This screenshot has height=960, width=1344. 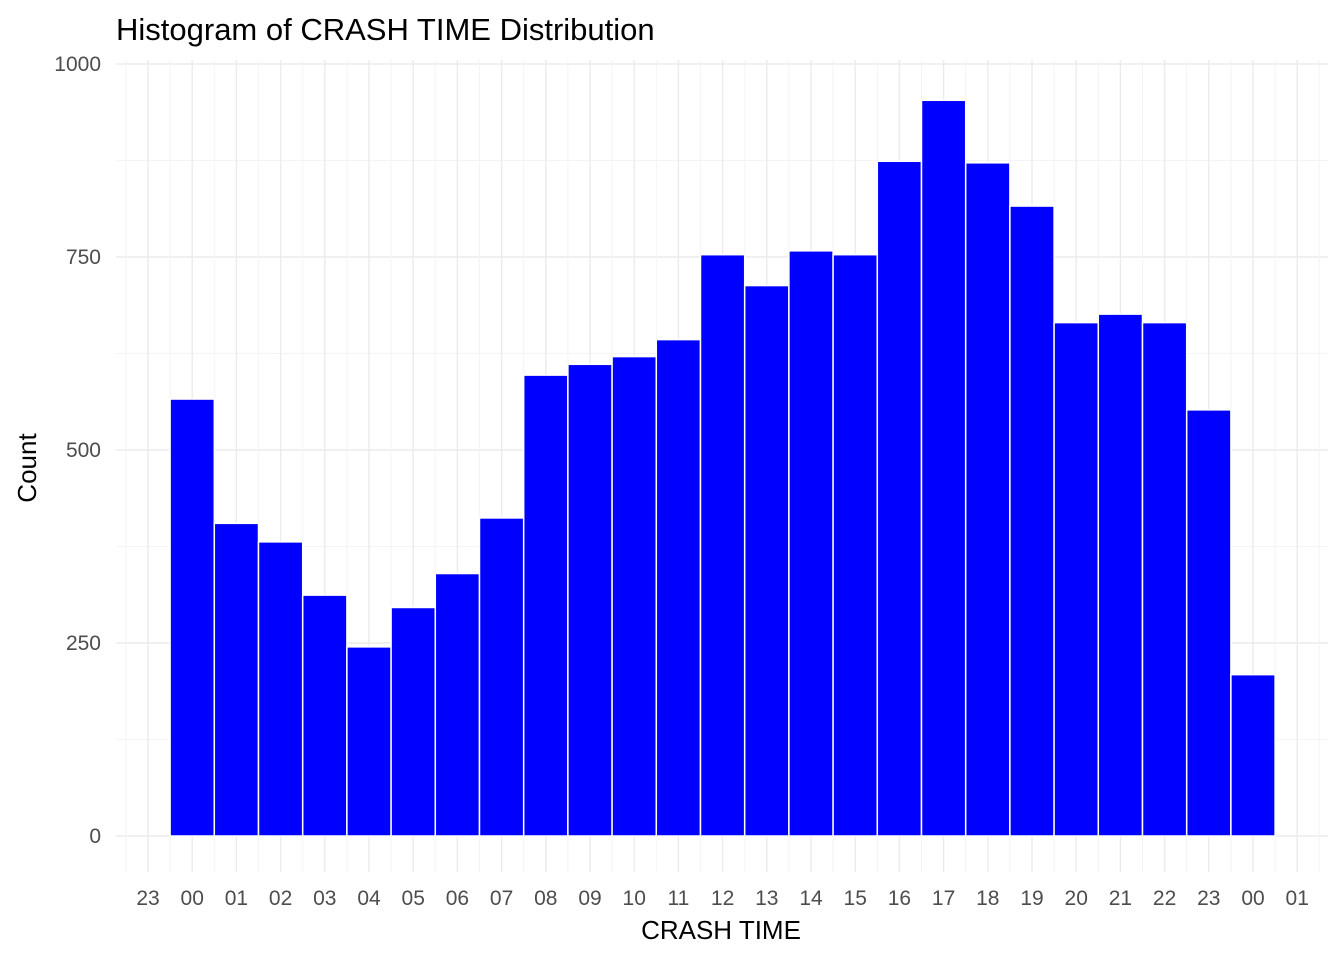 What do you see at coordinates (589, 898) in the screenshot?
I see `x-tick-label: 09` at bounding box center [589, 898].